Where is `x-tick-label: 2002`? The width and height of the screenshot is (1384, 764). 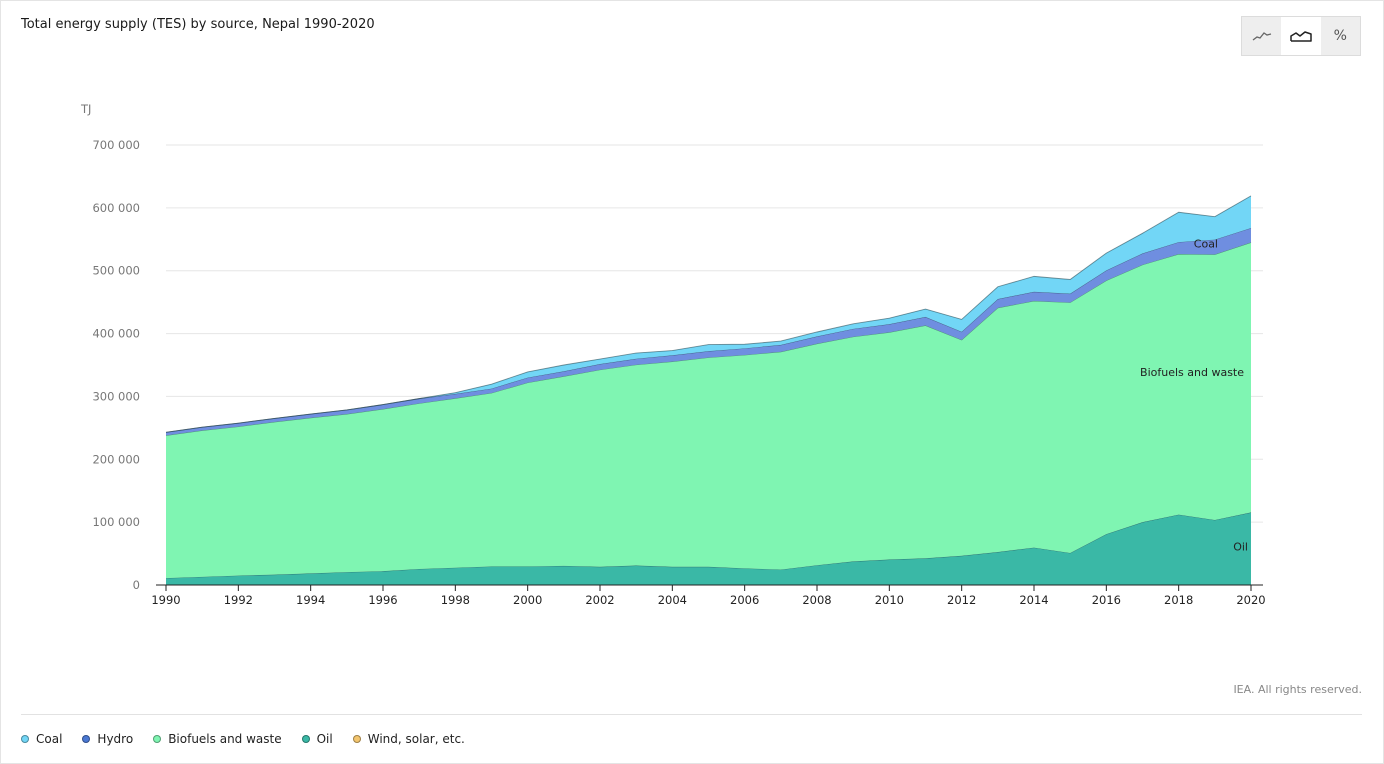
x-tick-label: 2002 is located at coordinates (599, 600).